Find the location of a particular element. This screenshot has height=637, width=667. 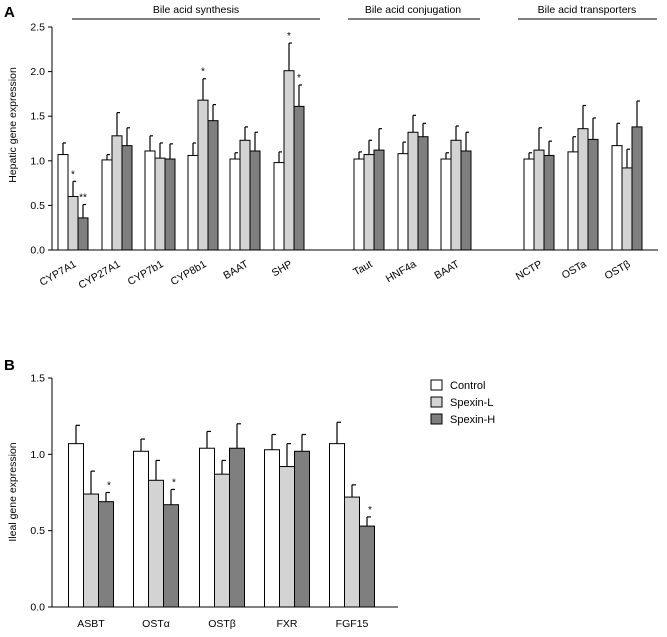

category-label: CYP27A1 is located at coordinates (100, 275).